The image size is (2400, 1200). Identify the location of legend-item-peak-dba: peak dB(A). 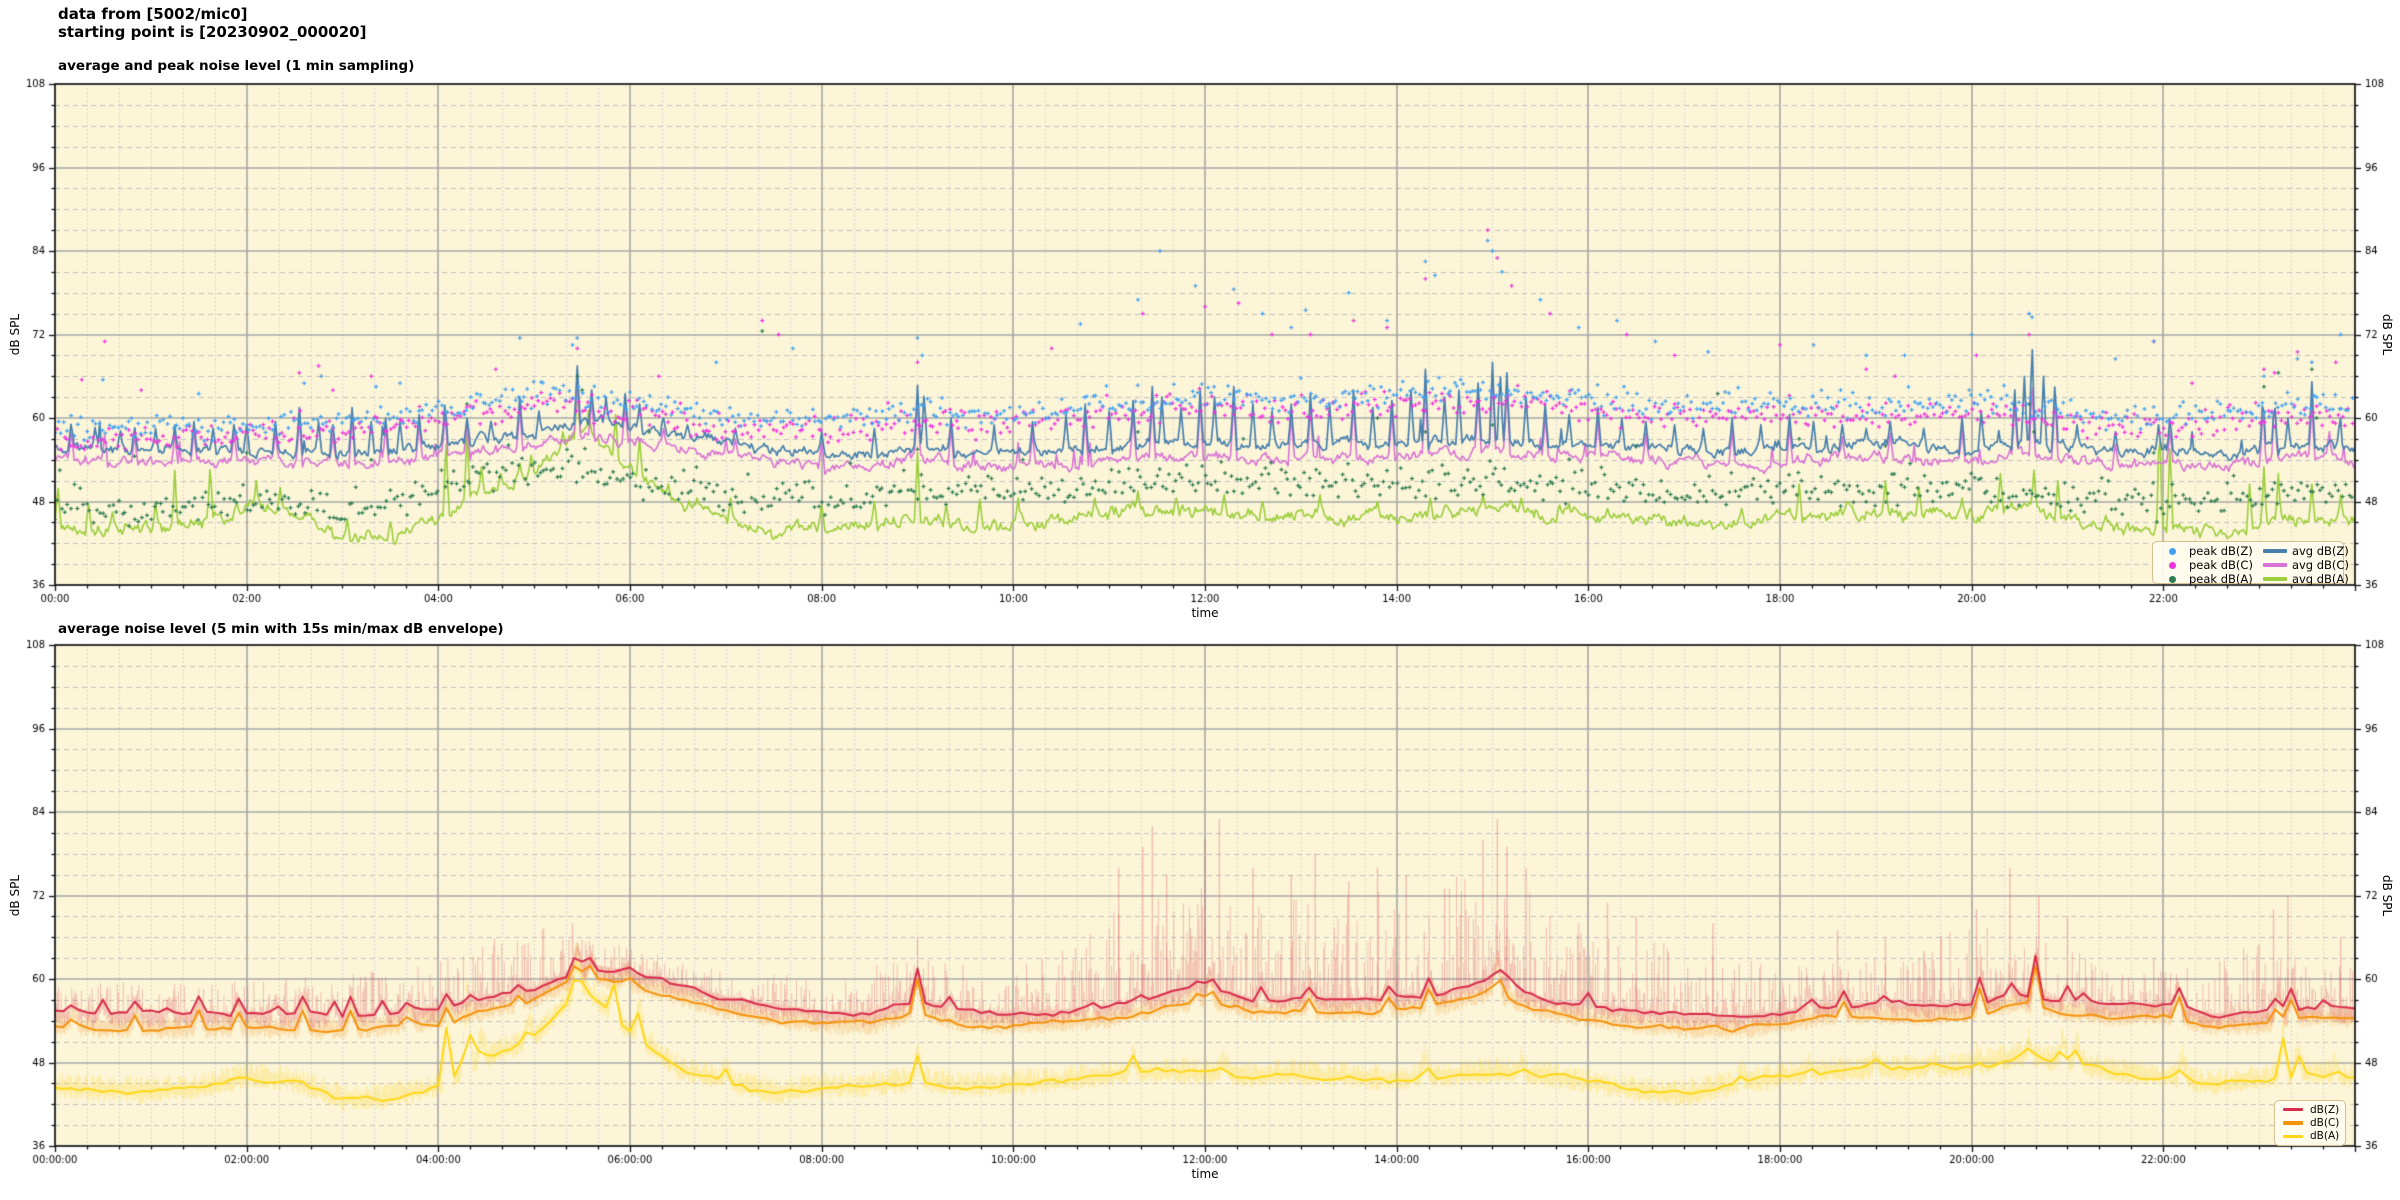
(2206, 579).